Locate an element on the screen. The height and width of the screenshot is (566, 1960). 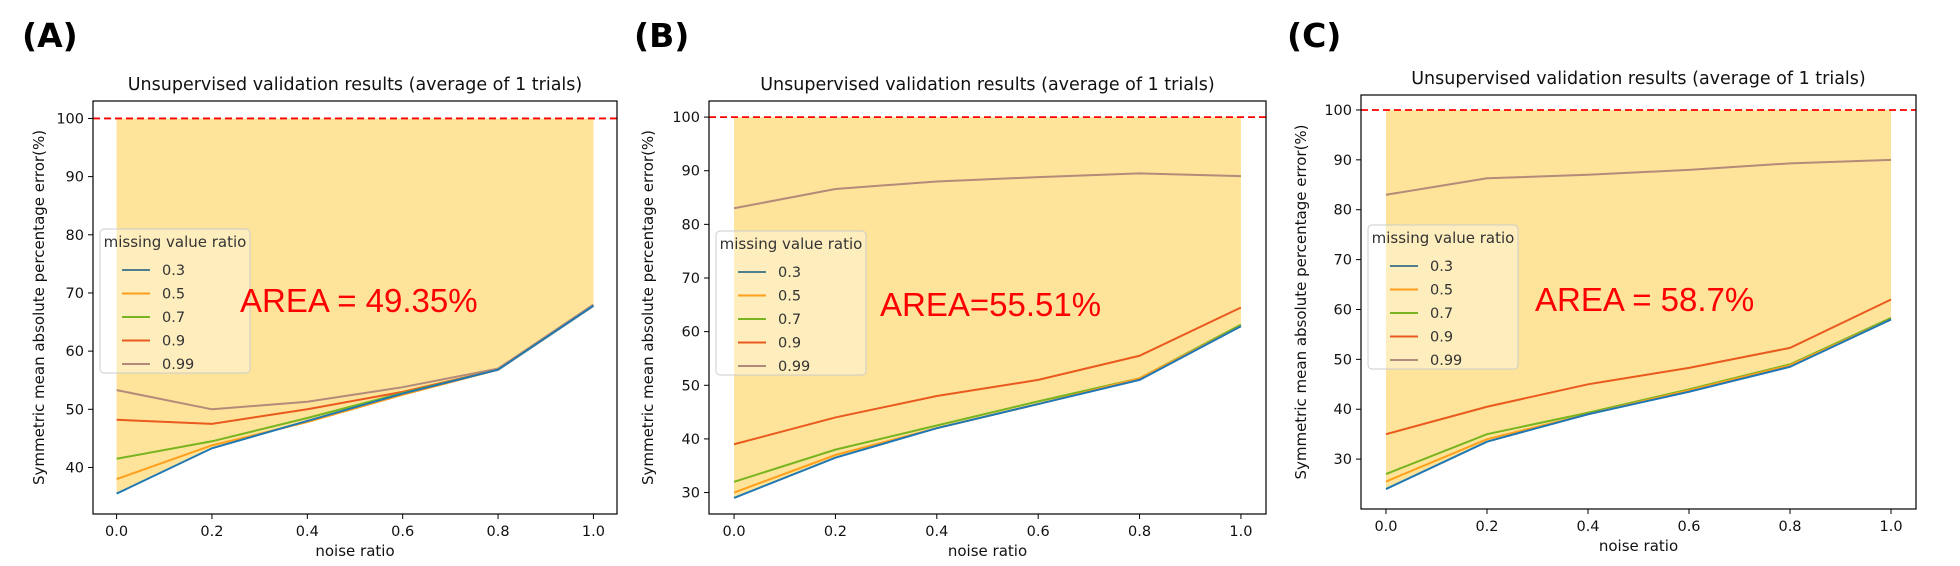
panel-letter: (B) is located at coordinates (661, 35).